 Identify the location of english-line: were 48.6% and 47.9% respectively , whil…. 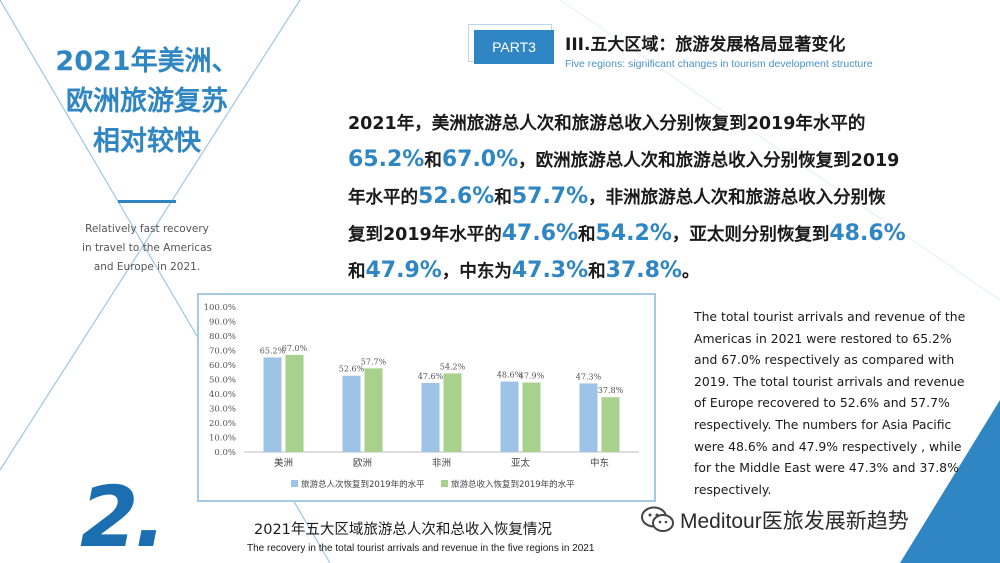
(828, 446).